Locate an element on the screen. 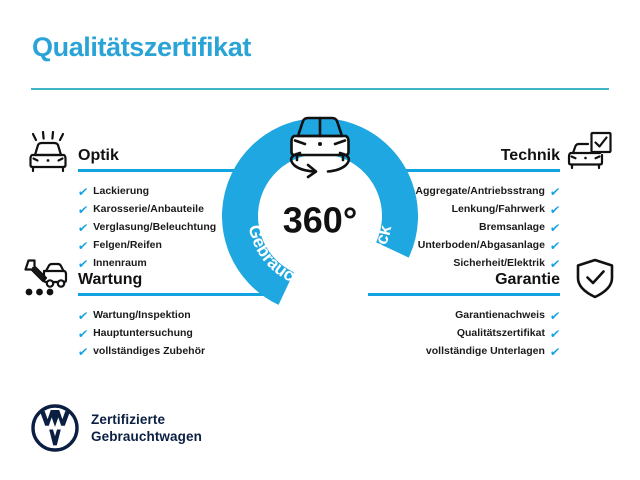 This screenshot has height=480, width=640. list-item-label: vollständige Unterlagen is located at coordinates (485, 351).